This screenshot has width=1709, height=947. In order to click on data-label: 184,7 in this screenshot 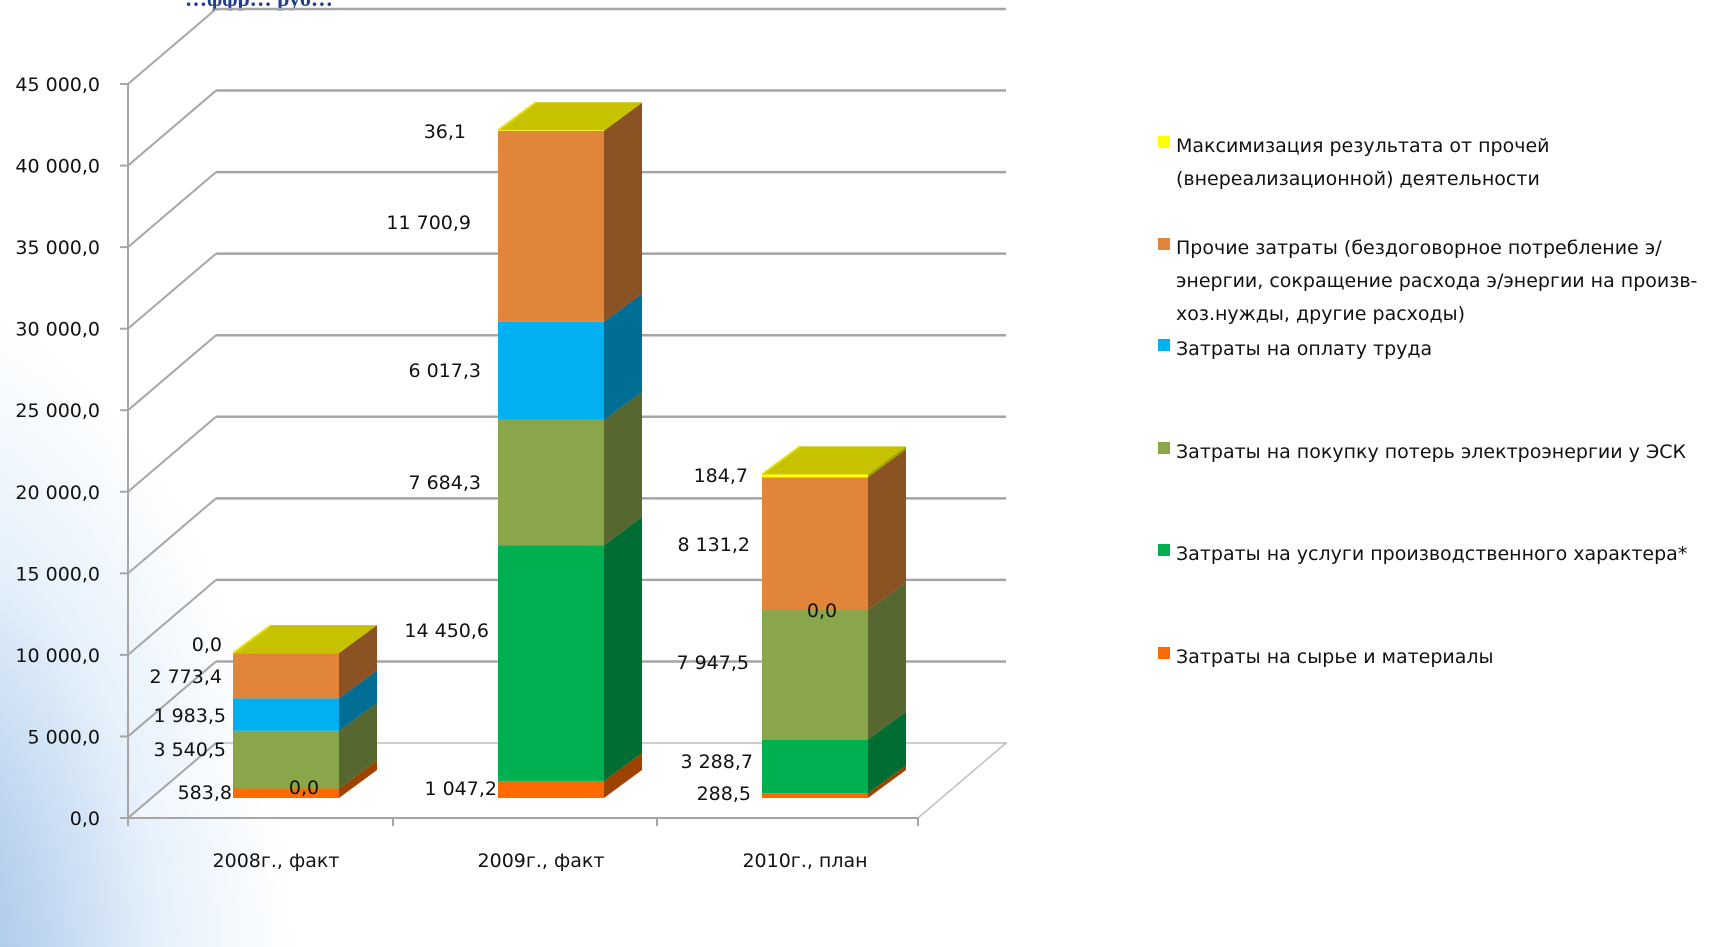, I will do `click(721, 476)`.